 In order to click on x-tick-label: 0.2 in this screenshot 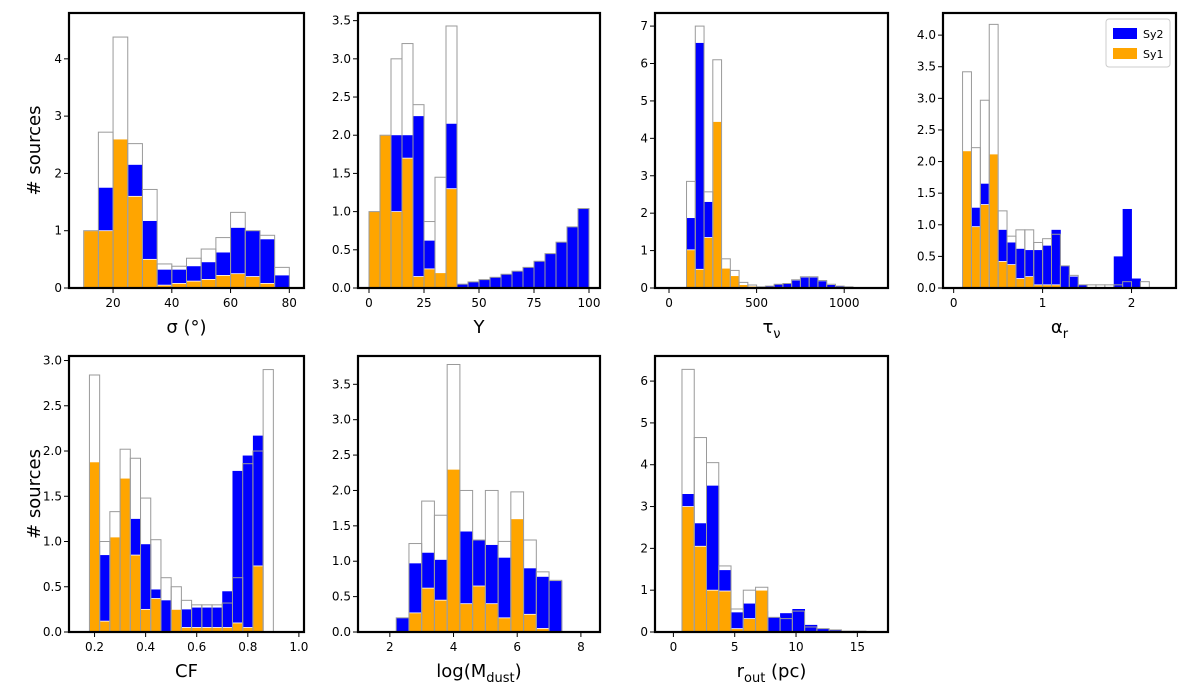, I will do `click(94, 647)`.